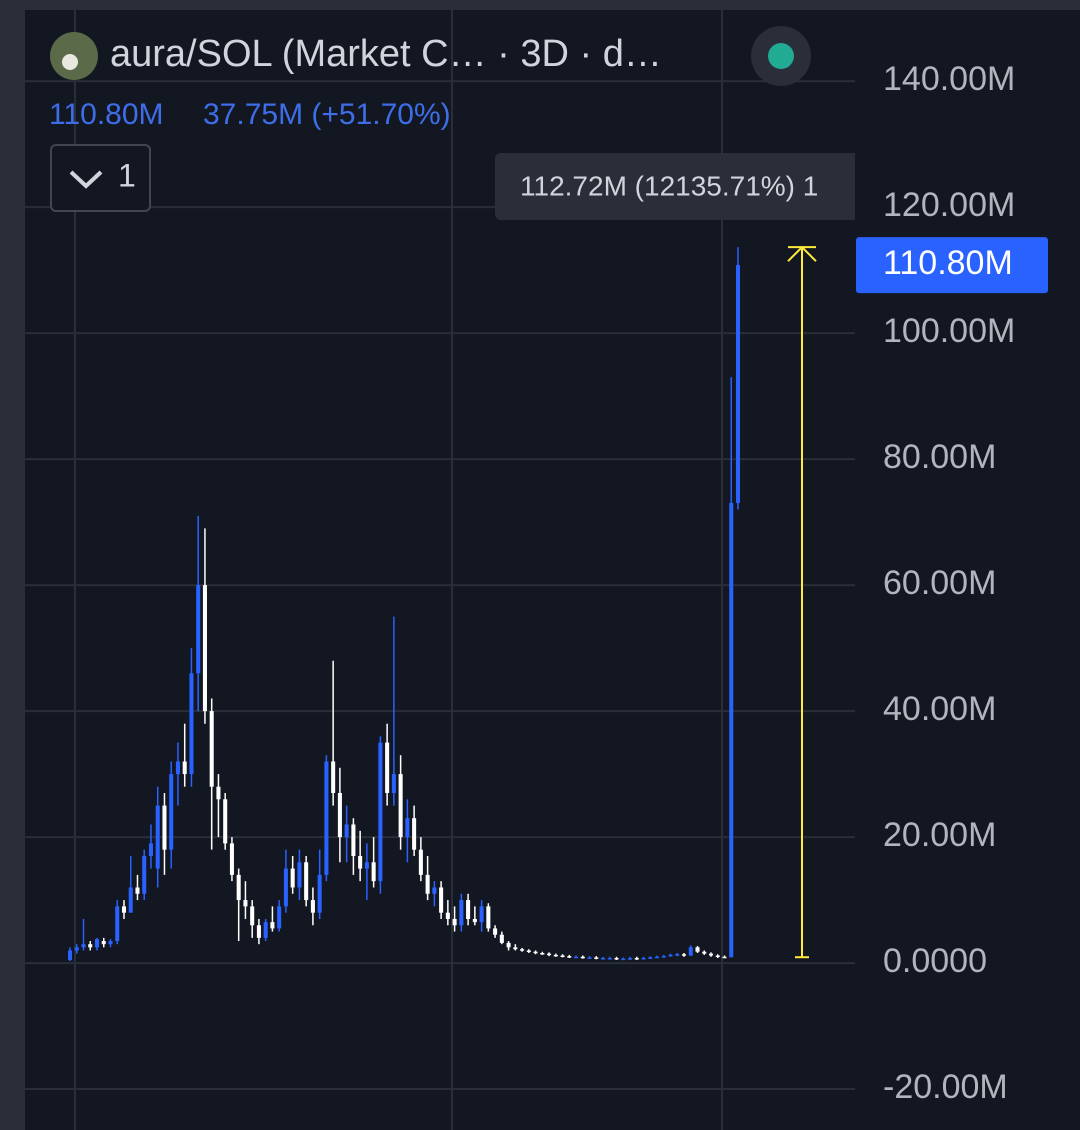 The height and width of the screenshot is (1130, 1080). What do you see at coordinates (781, 56) in the screenshot?
I see `status-dot` at bounding box center [781, 56].